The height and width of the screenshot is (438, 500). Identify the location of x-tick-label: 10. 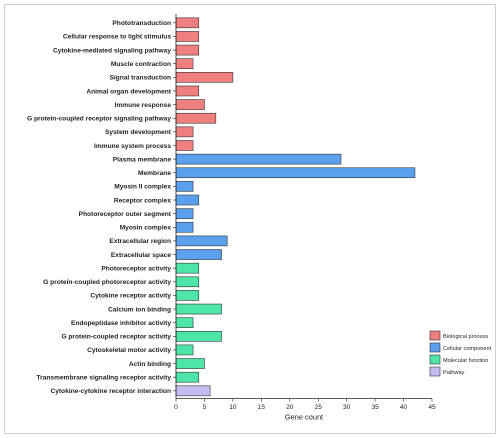
(233, 407).